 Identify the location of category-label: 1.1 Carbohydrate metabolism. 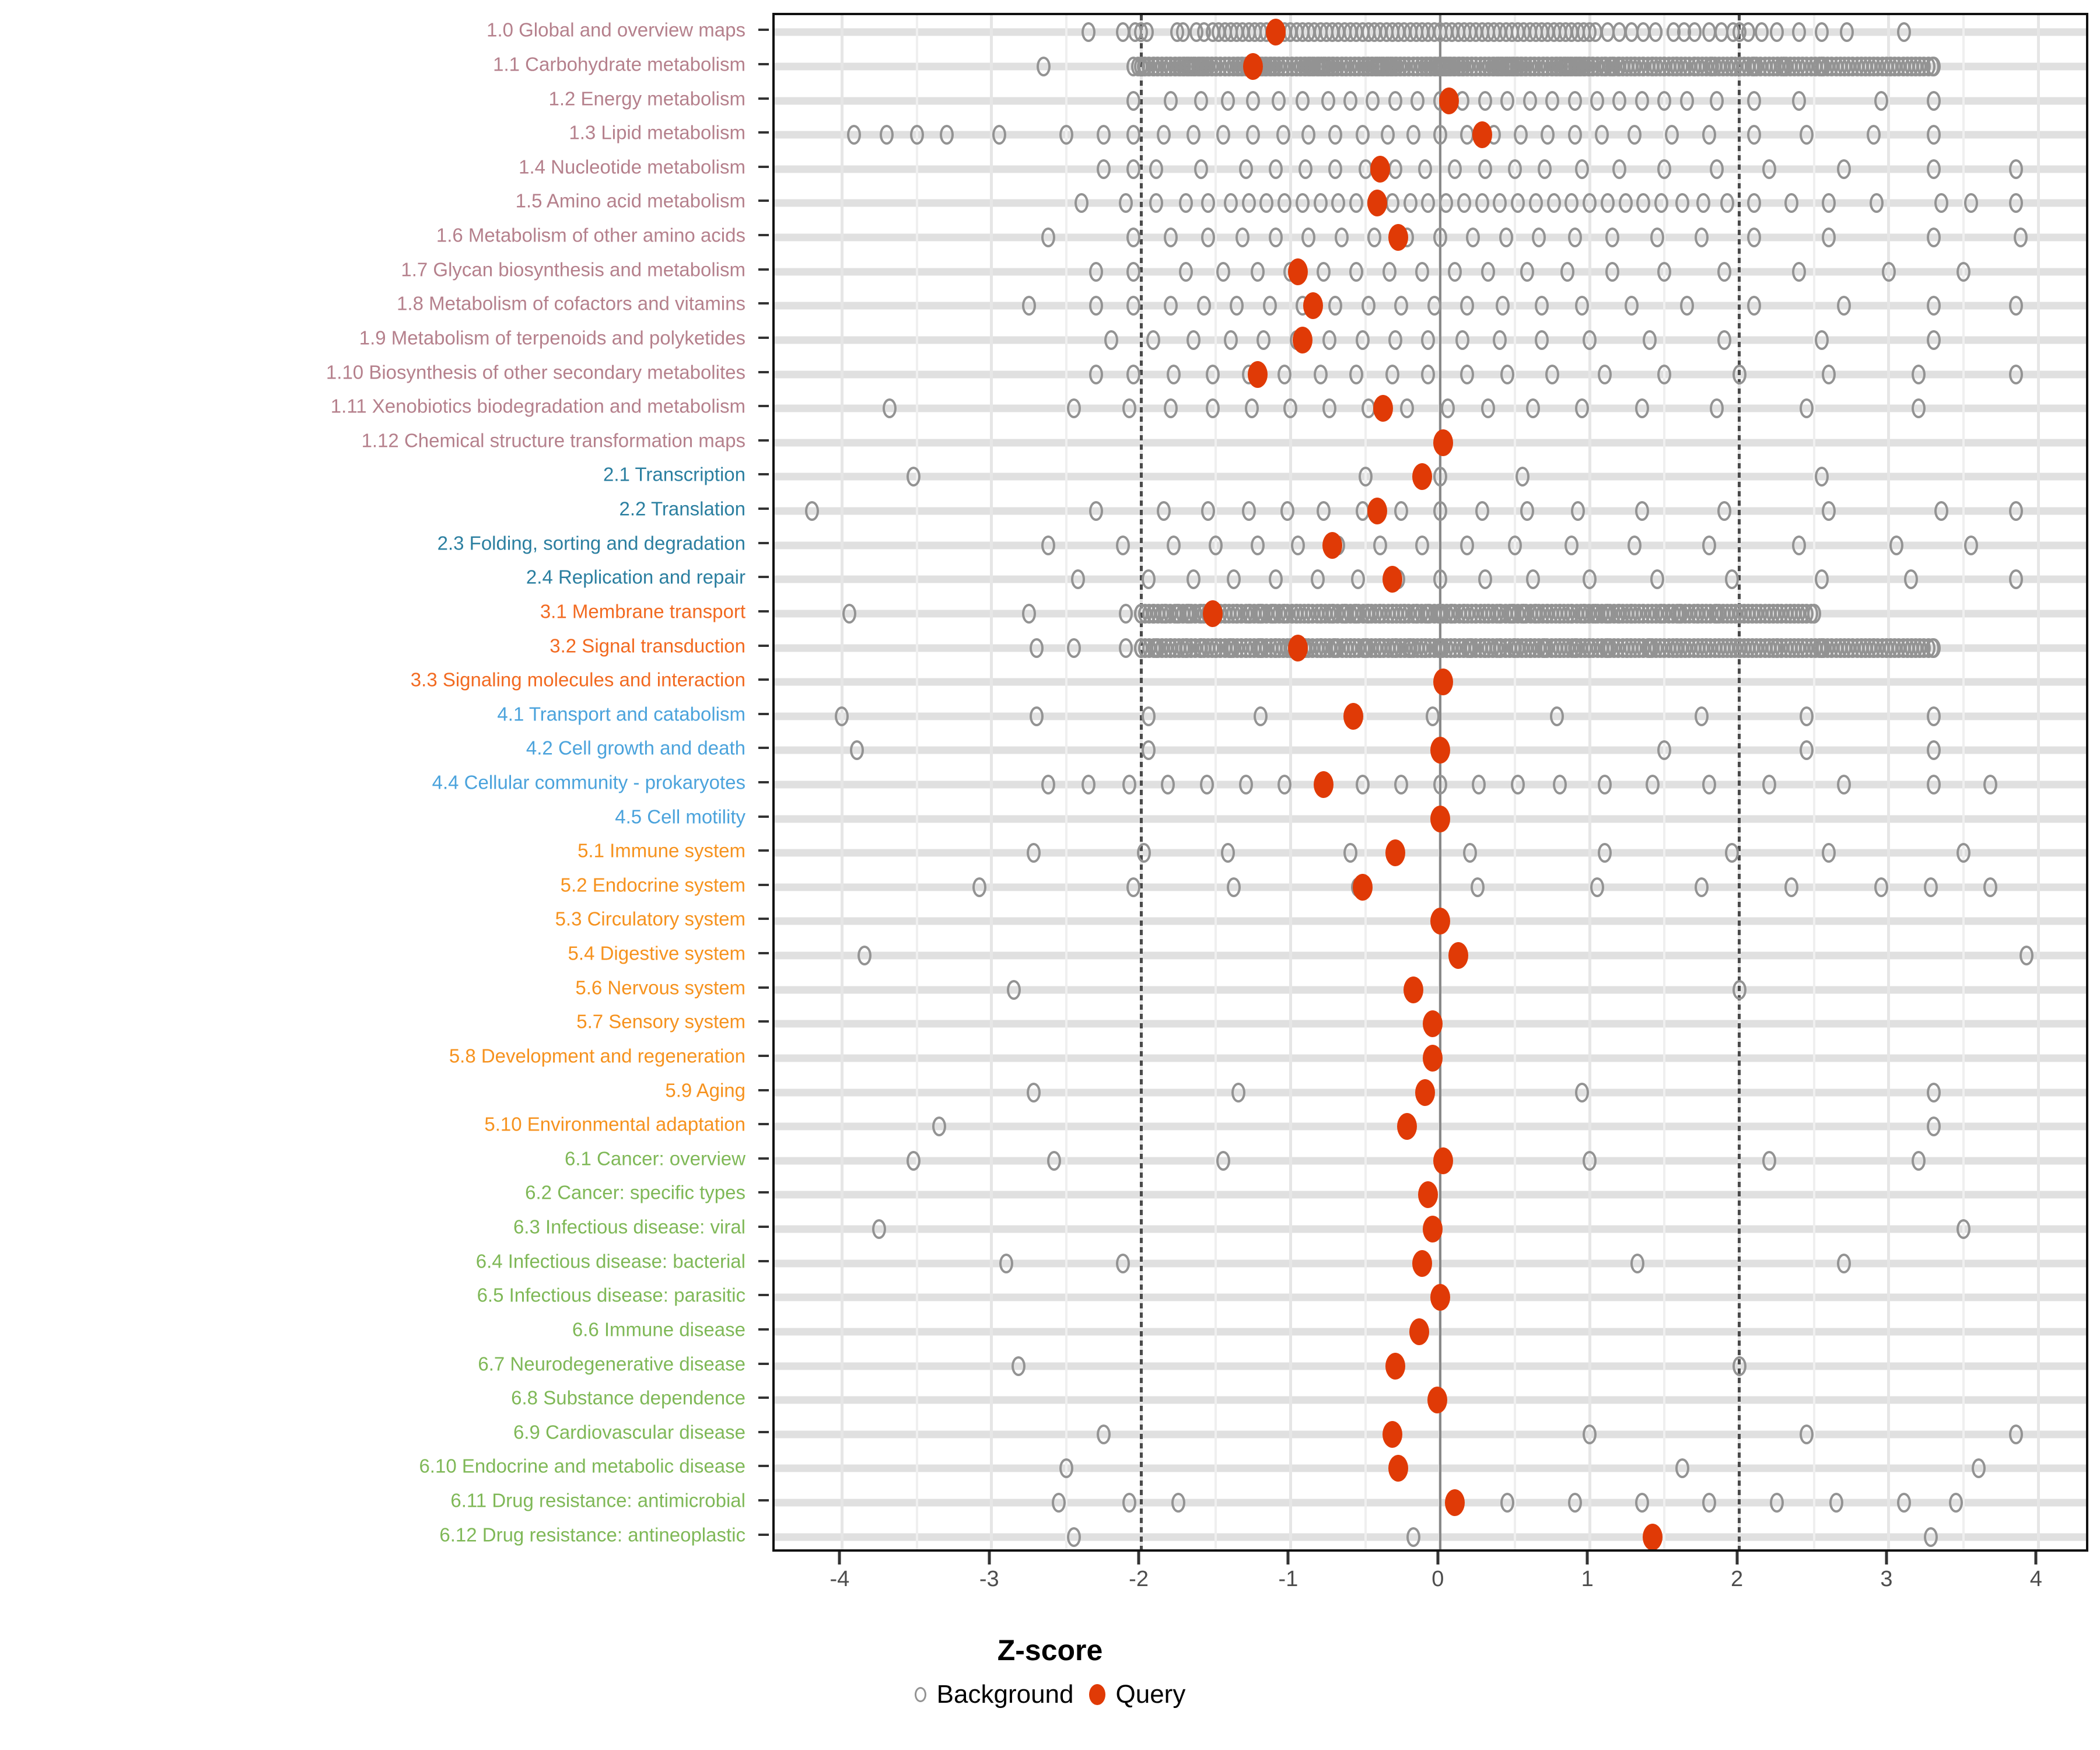
(619, 64).